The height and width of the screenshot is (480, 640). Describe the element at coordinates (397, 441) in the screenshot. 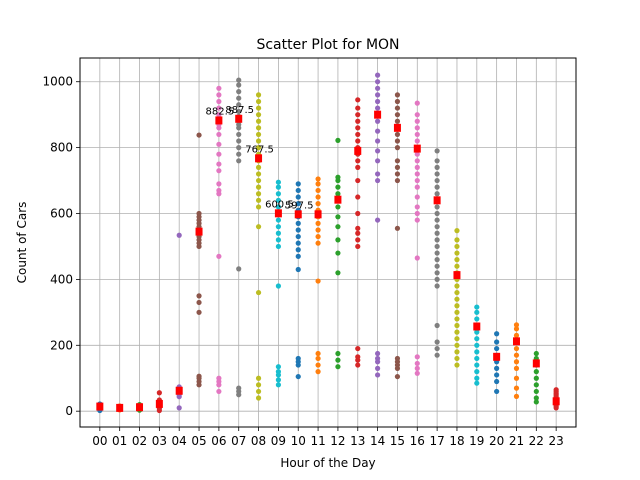

I see `x-tick-label: 15` at that location.